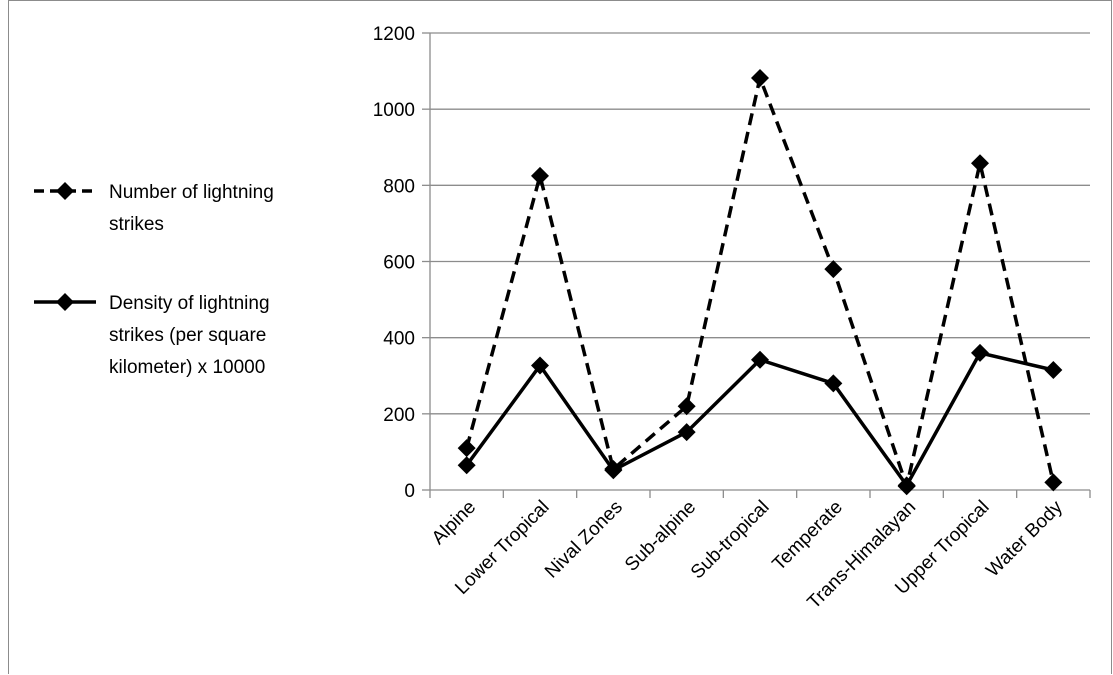  I want to click on x-tick-label: Sub-tropical, so click(730, 540).